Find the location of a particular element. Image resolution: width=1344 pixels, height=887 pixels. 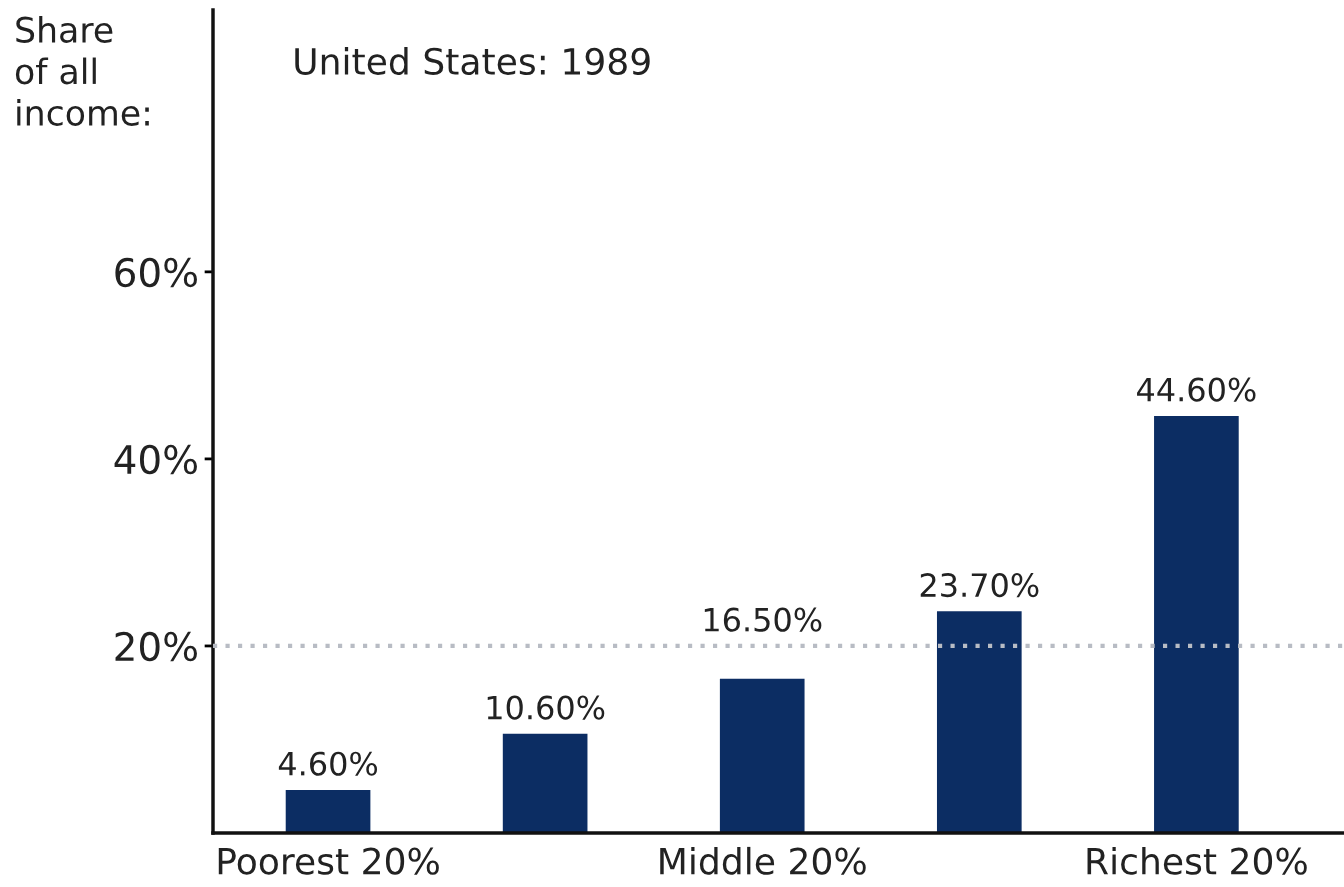

data-label: 23.70% is located at coordinates (979, 585).